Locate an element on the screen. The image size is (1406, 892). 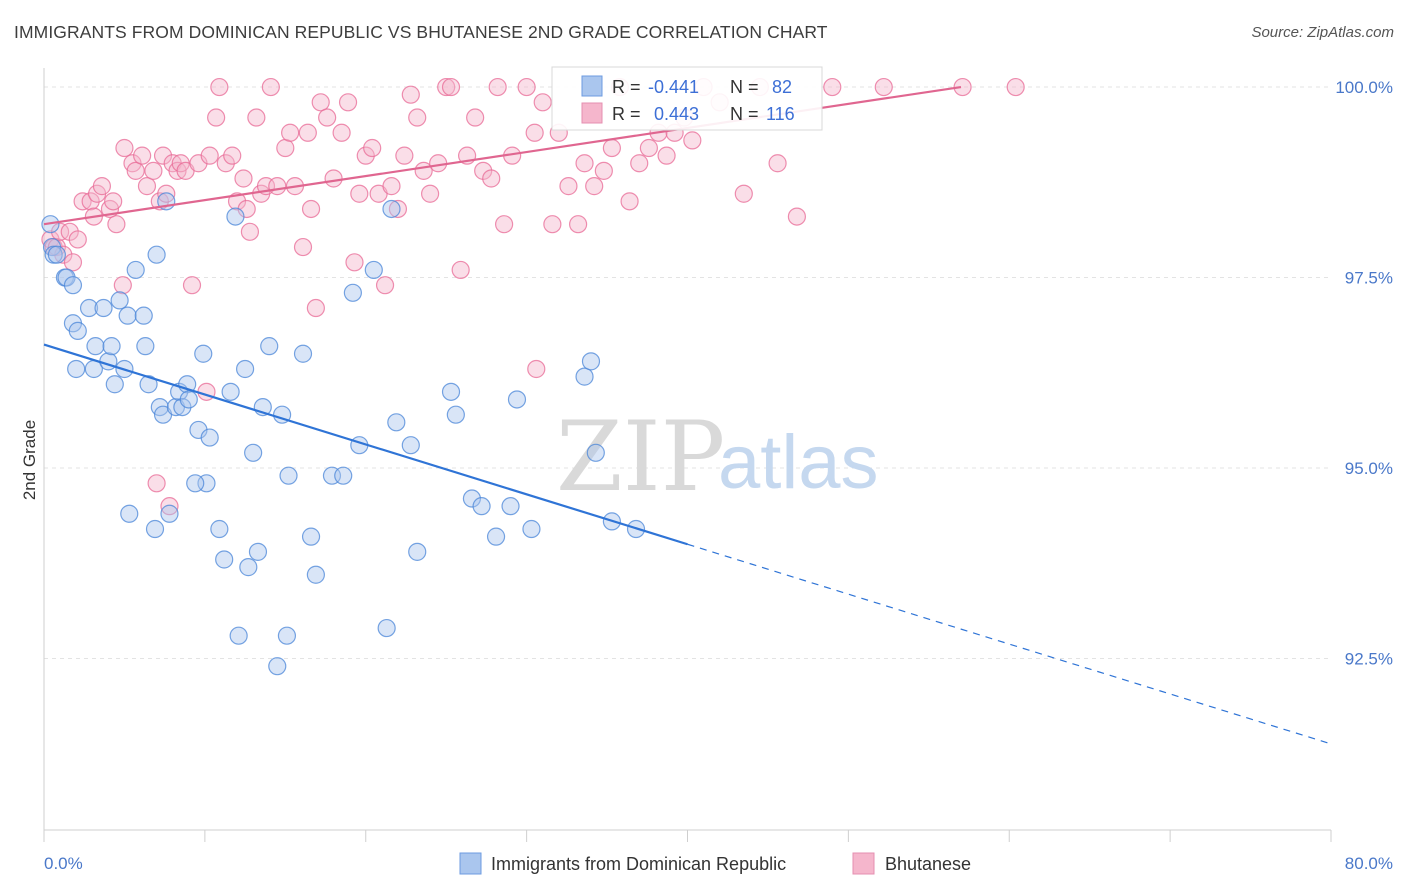
chart-source: Source: ZipAtlas.com is located at coordinates (1322, 32).